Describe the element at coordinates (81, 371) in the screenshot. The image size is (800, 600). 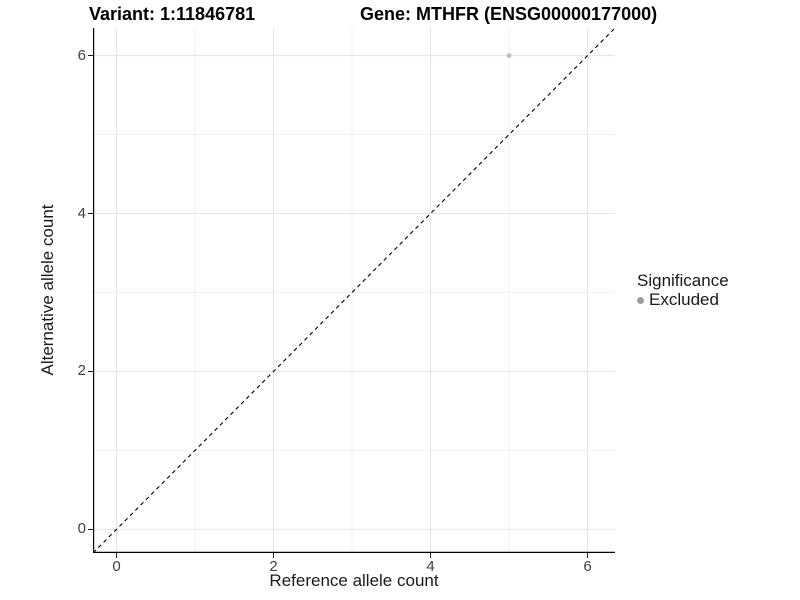
I see `y-tick-label: 2` at that location.